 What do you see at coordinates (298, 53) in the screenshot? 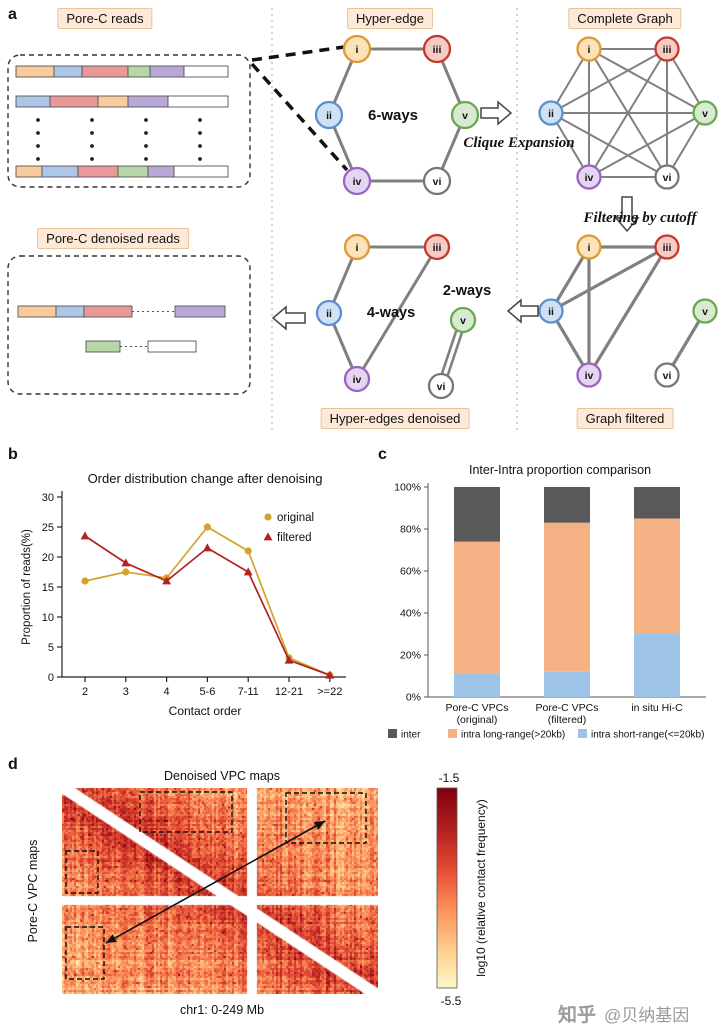
I see `hyperedge-connector-top` at bounding box center [298, 53].